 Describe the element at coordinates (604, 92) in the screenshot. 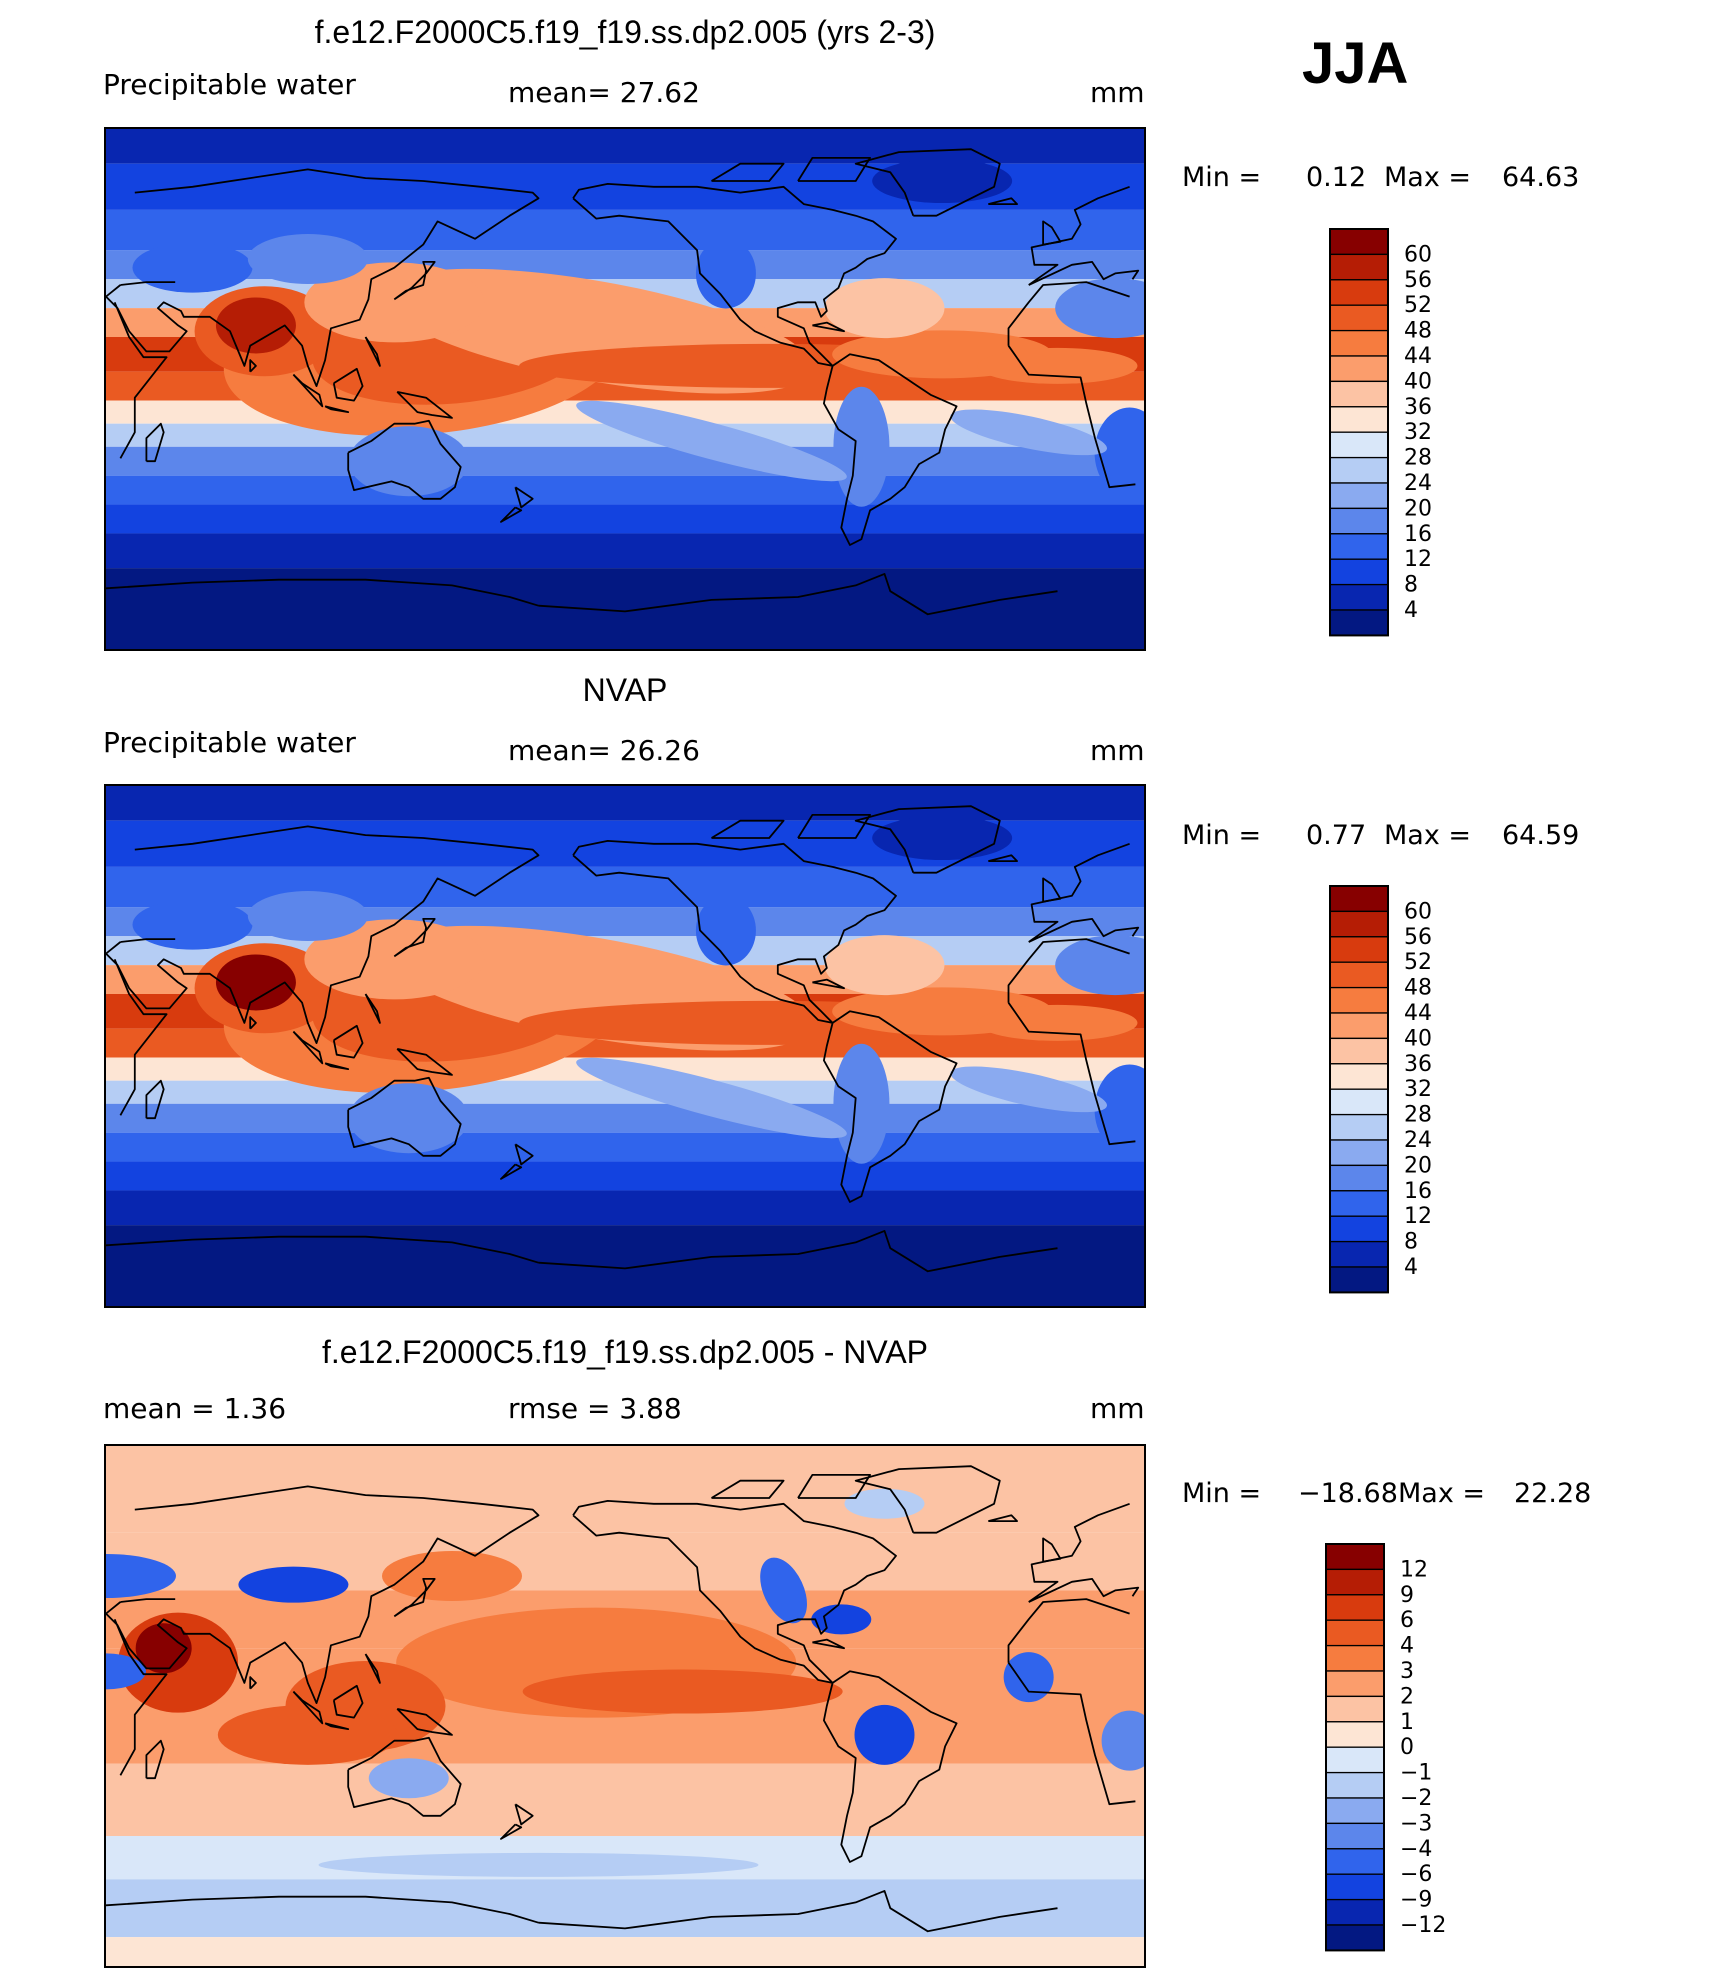

I see `panel1-mean-label: mean= 27.62` at that location.